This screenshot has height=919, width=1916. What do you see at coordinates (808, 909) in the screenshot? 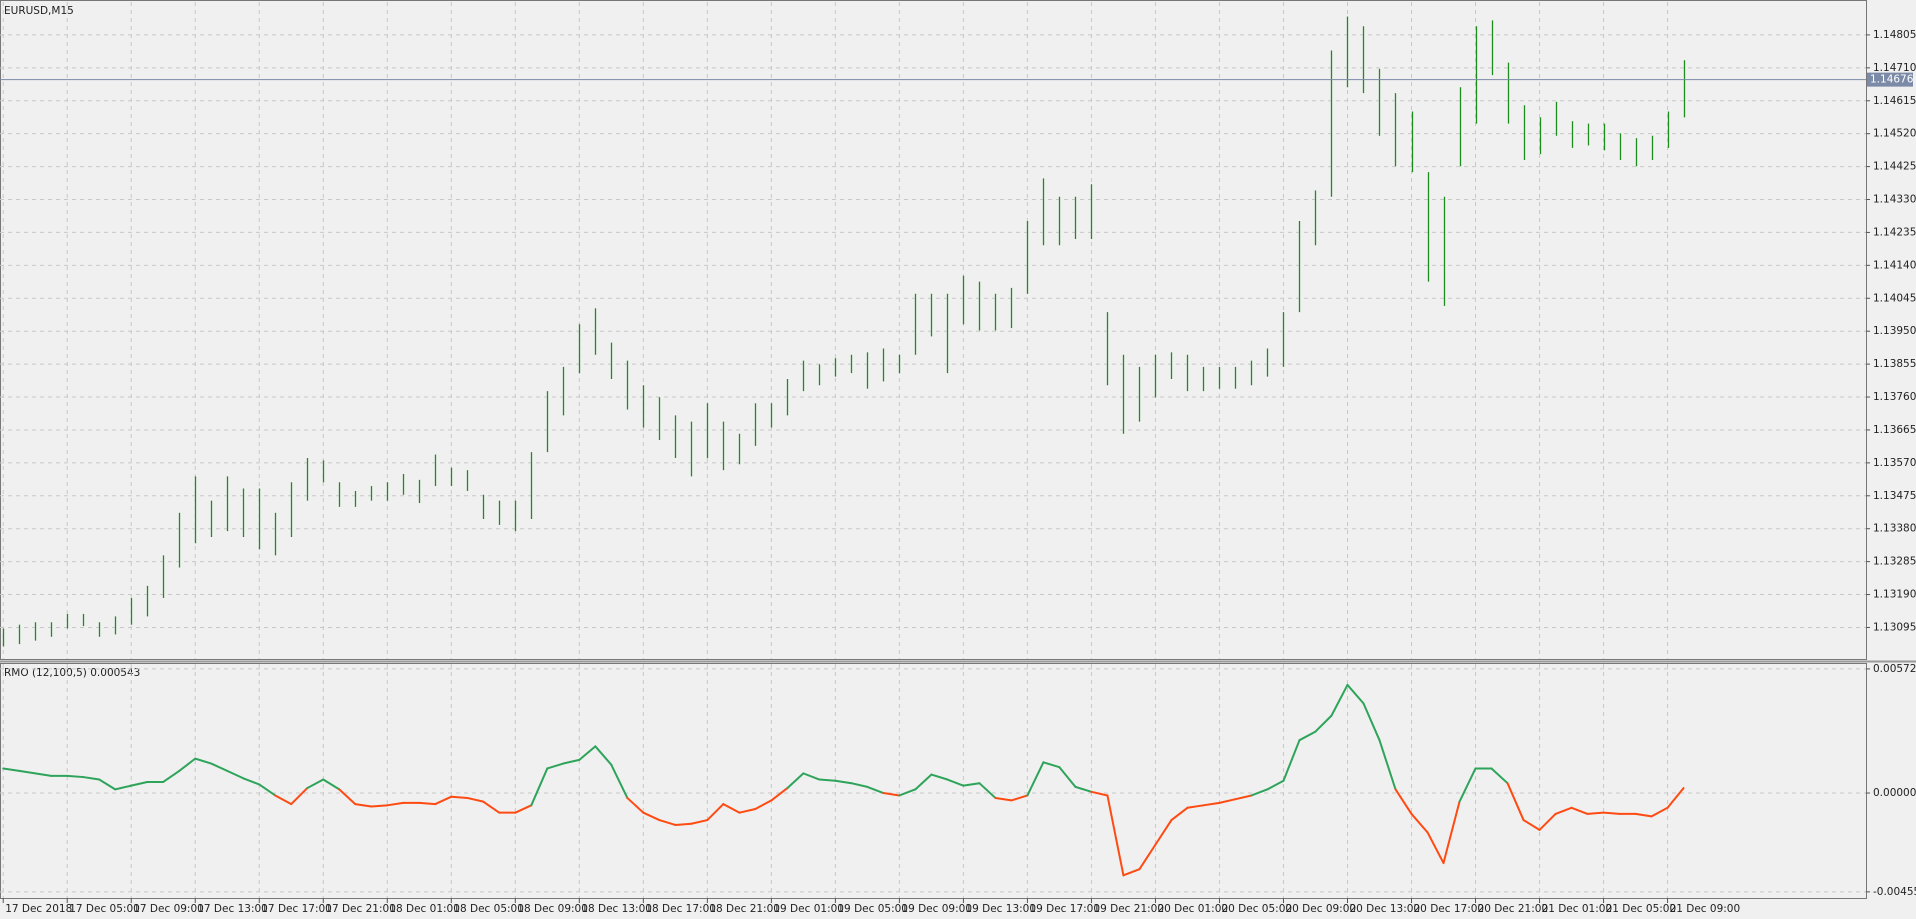
I see `x-tick-label: 19 Dec 01:00` at bounding box center [808, 909].